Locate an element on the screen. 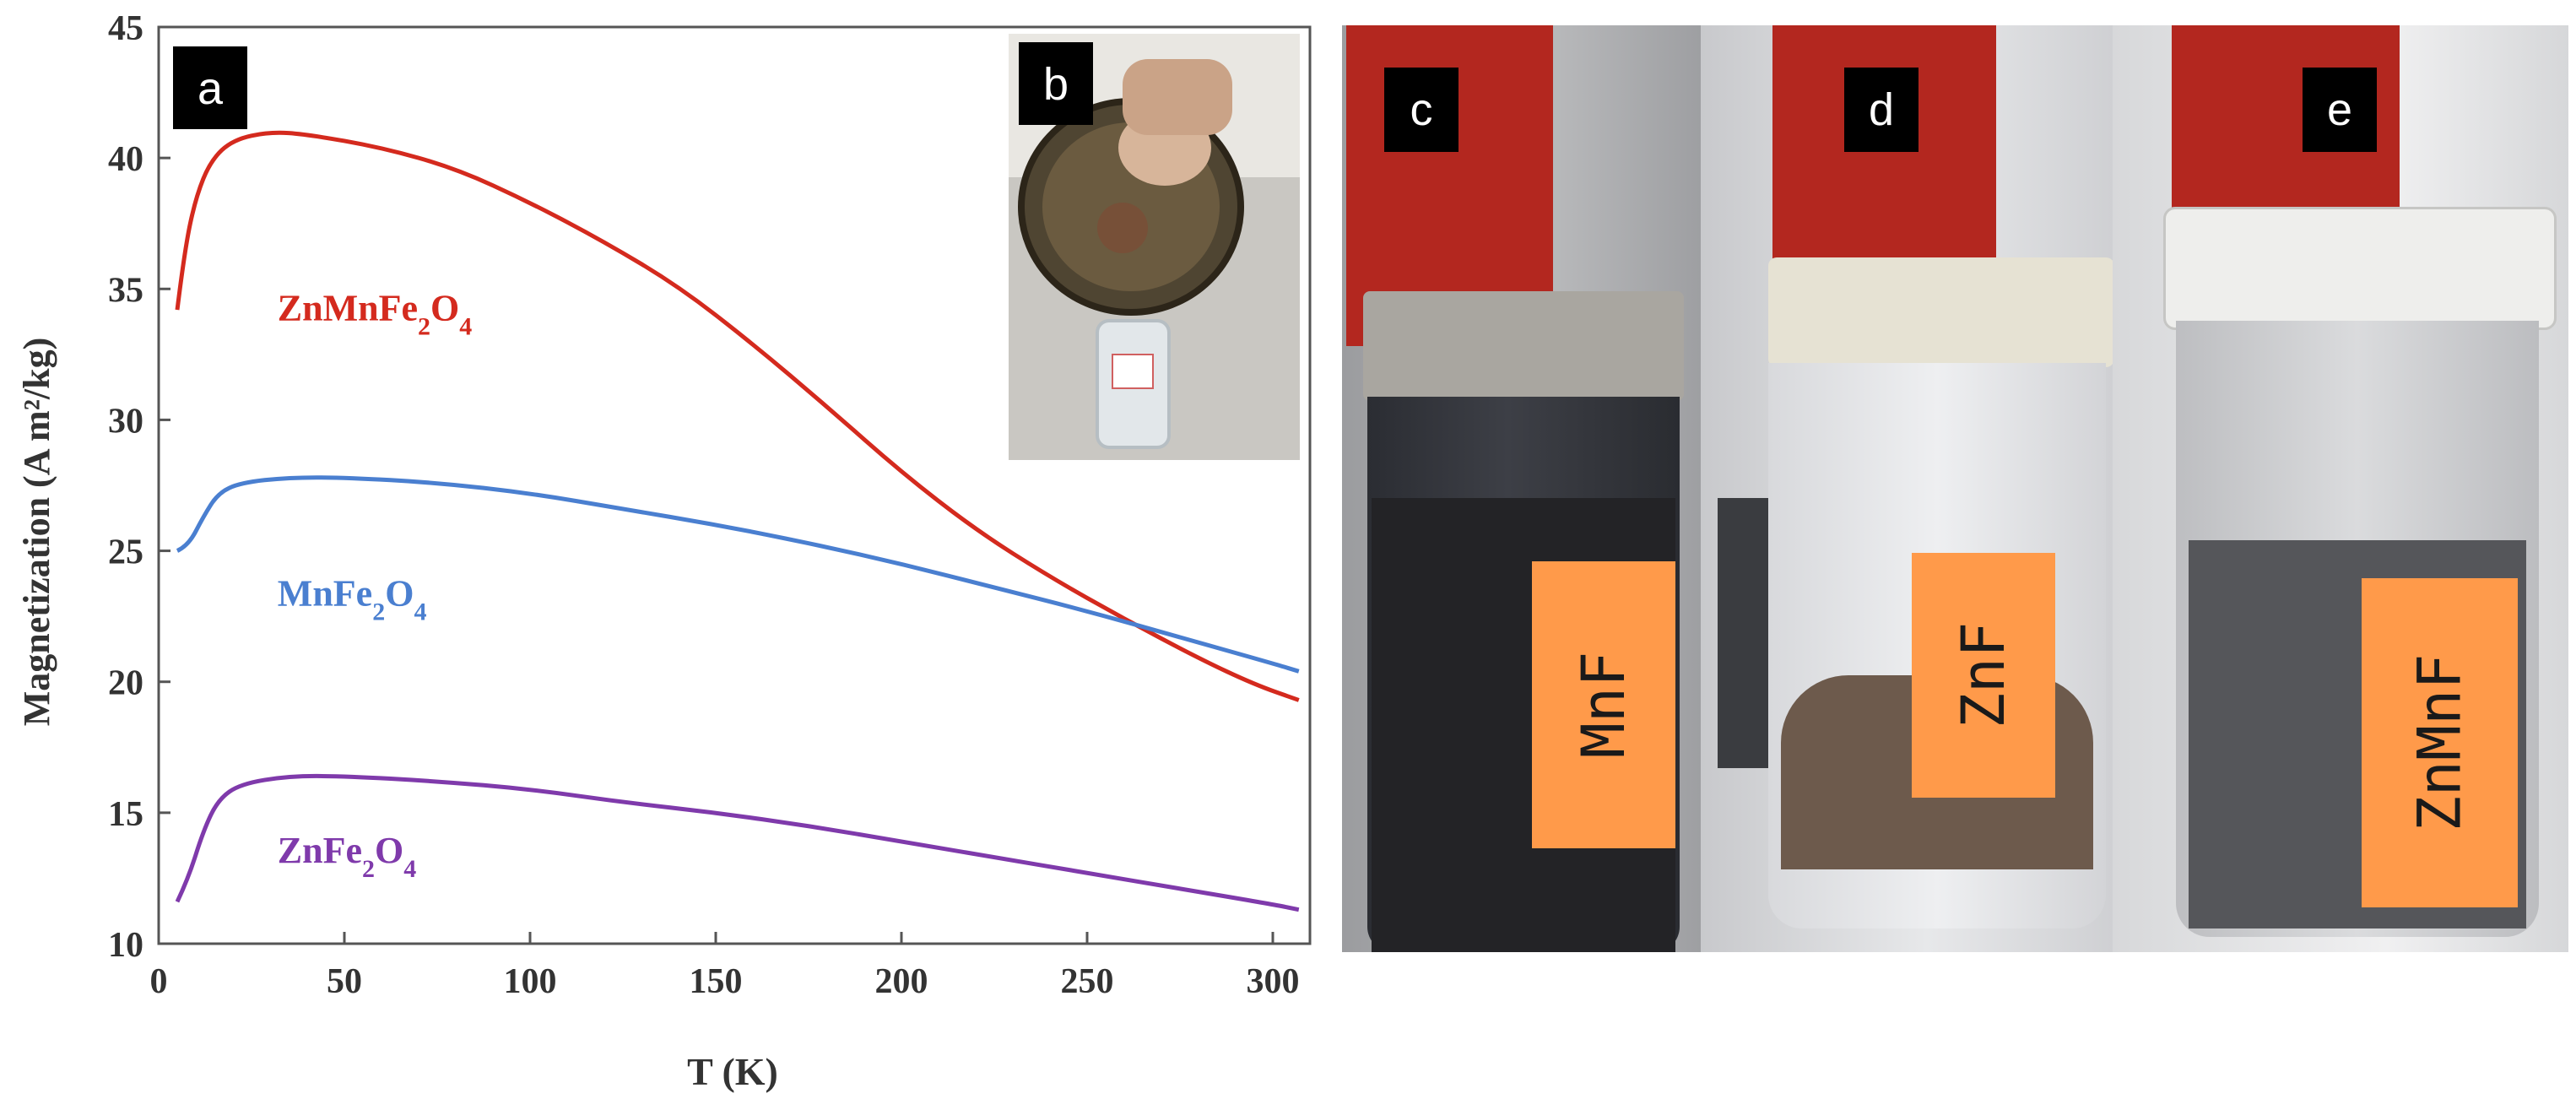 The image size is (2576, 1099). photo-mnf-vial: MnF c is located at coordinates (1521, 489).